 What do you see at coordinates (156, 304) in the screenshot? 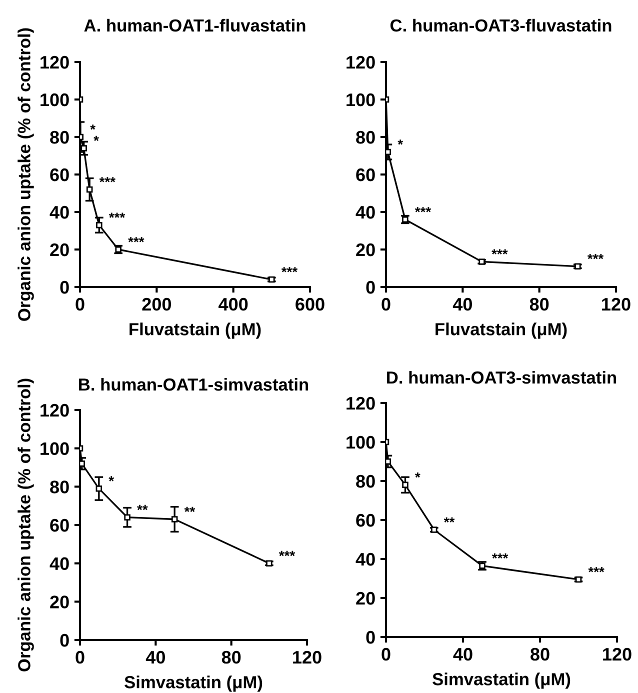
I see `x-tick-label: 200` at bounding box center [156, 304].